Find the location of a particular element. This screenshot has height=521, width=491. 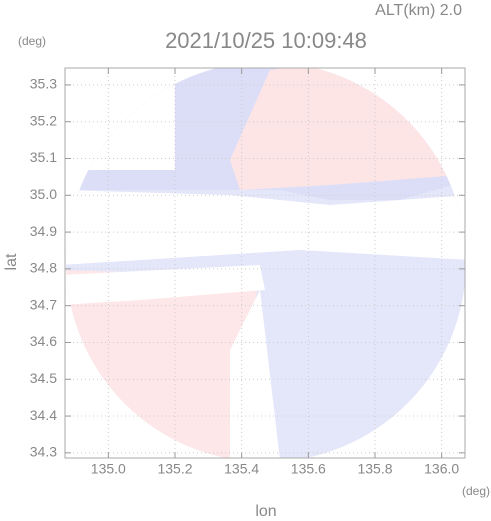

altitude-label: ALT(km) 2.0 is located at coordinates (418, 10).